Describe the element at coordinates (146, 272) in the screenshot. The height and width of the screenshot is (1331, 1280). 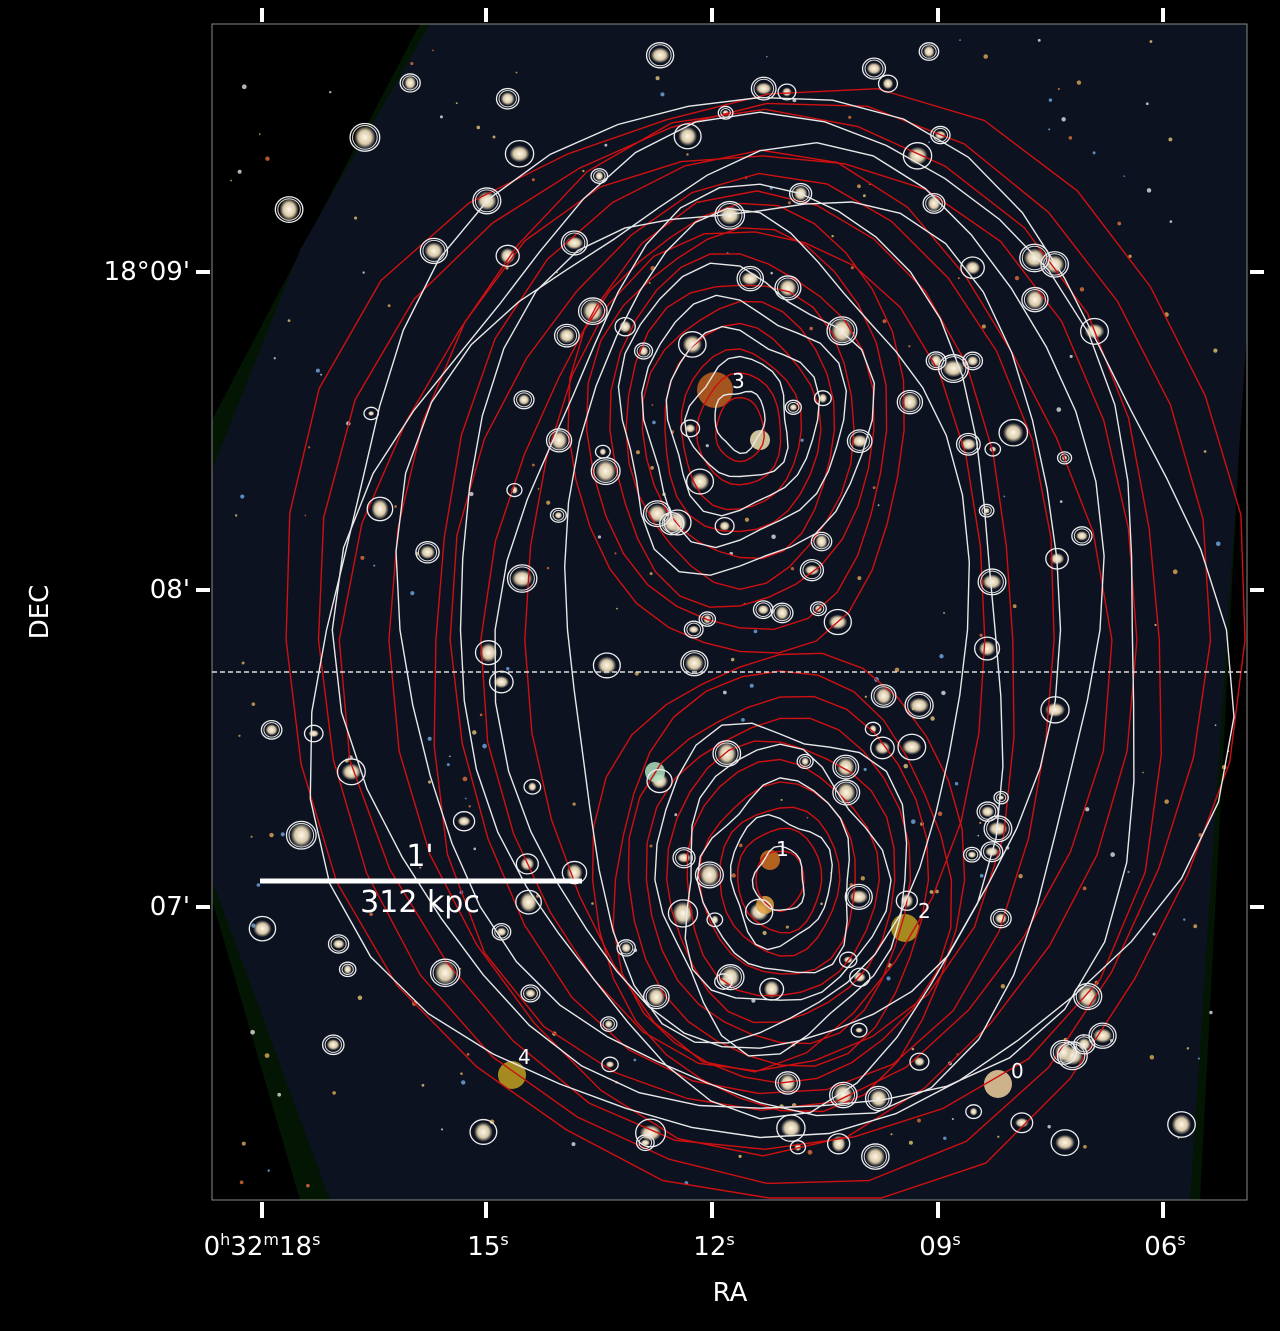
I see `y-tick-label-09: 18°09'` at that location.